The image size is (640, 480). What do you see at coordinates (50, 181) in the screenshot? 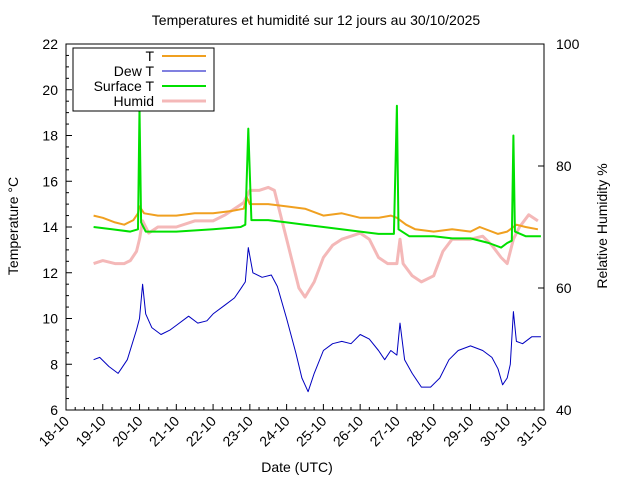
I see `y-tick-label: 16` at bounding box center [50, 181].